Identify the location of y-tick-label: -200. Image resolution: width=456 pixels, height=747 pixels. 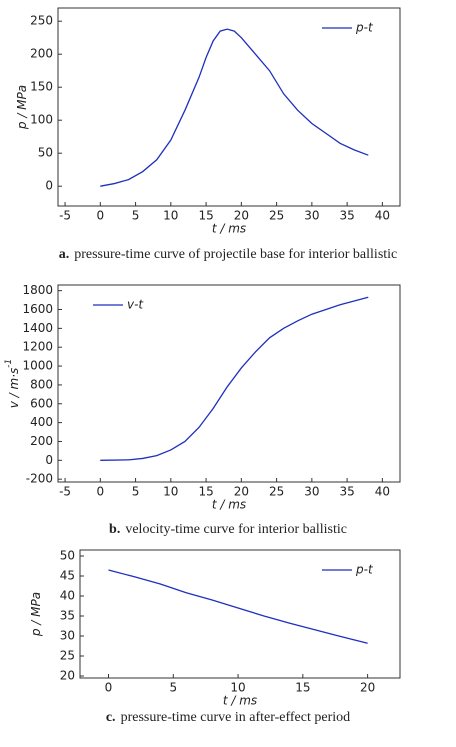
(39, 479).